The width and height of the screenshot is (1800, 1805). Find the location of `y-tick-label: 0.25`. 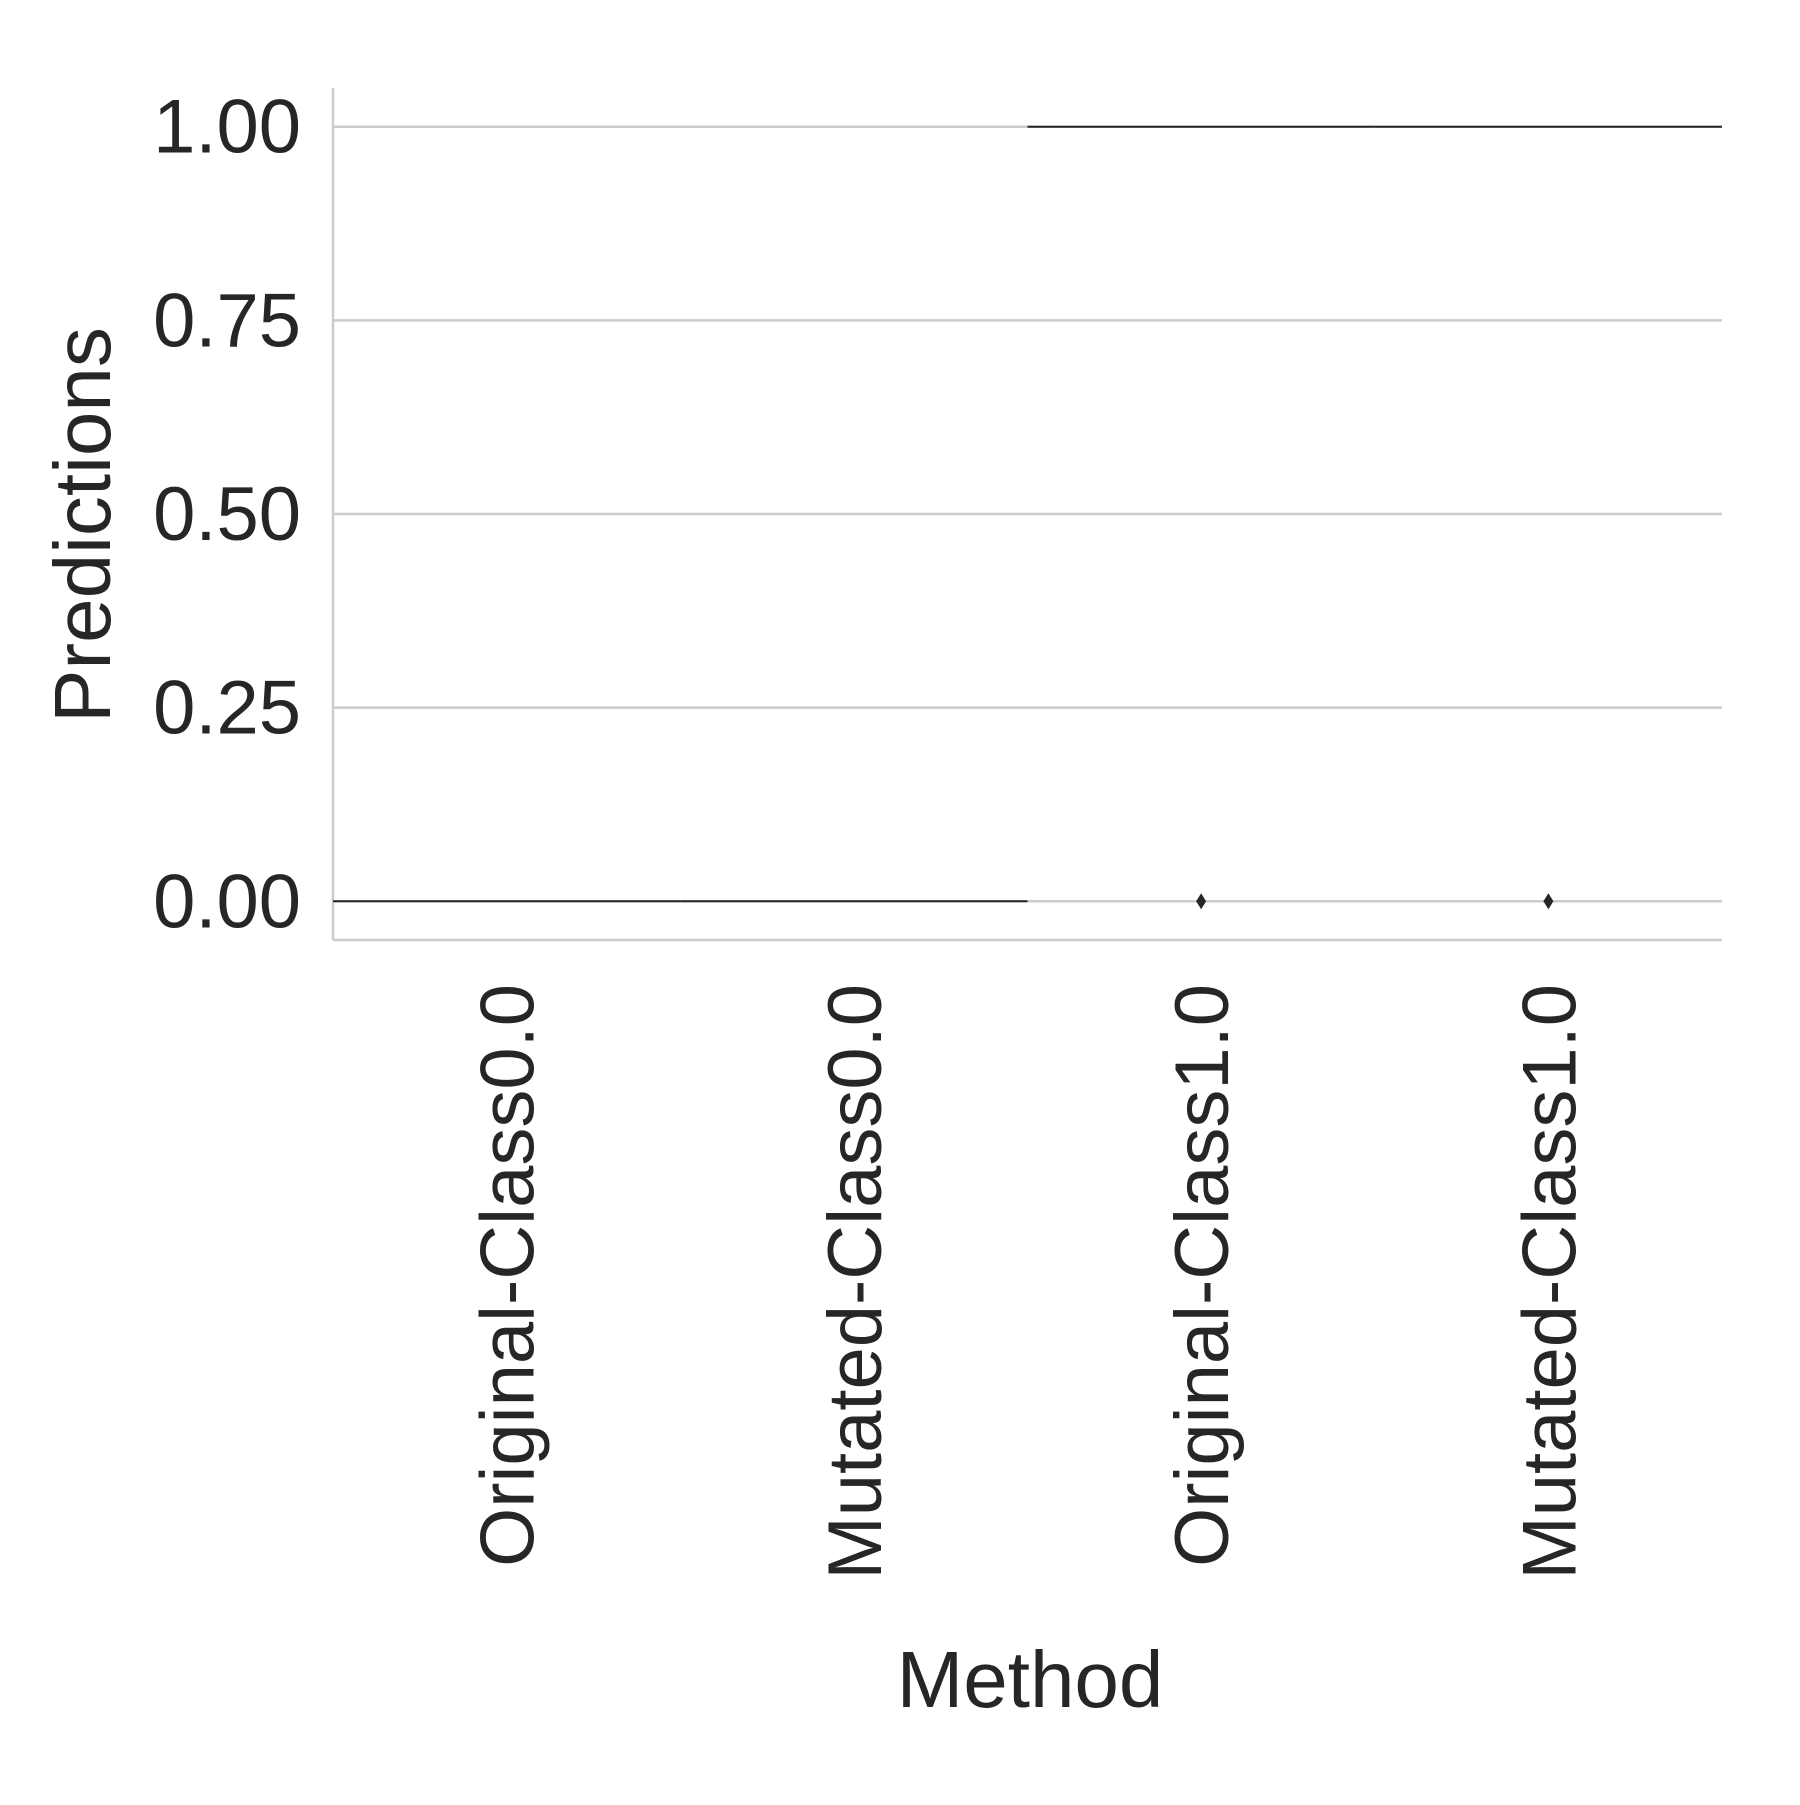

y-tick-label: 0.25 is located at coordinates (227, 708).